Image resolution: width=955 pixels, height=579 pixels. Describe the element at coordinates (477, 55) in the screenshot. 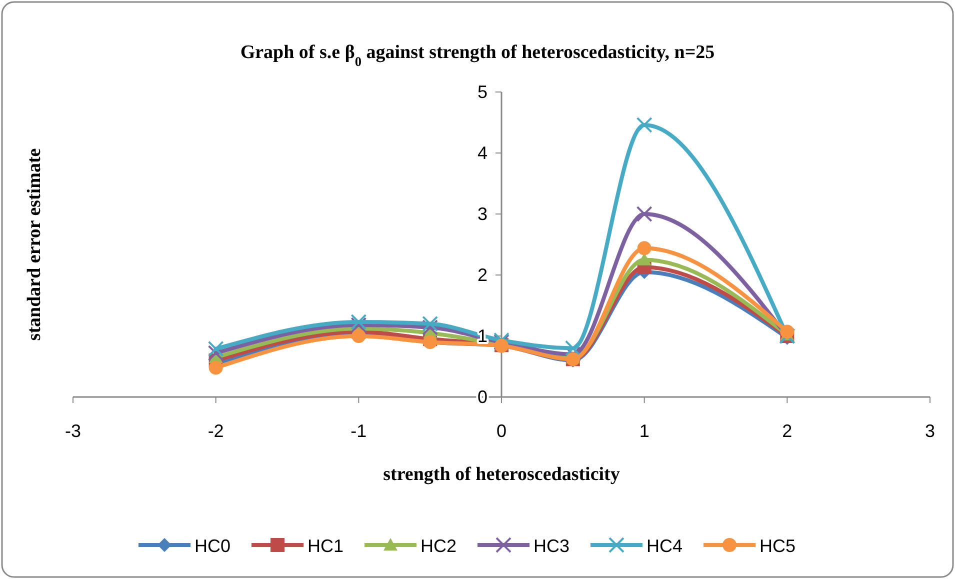

I see `chart-title: Graph of s.e β$_{0}$ against strength of heteroscedasticity, n=25` at that location.